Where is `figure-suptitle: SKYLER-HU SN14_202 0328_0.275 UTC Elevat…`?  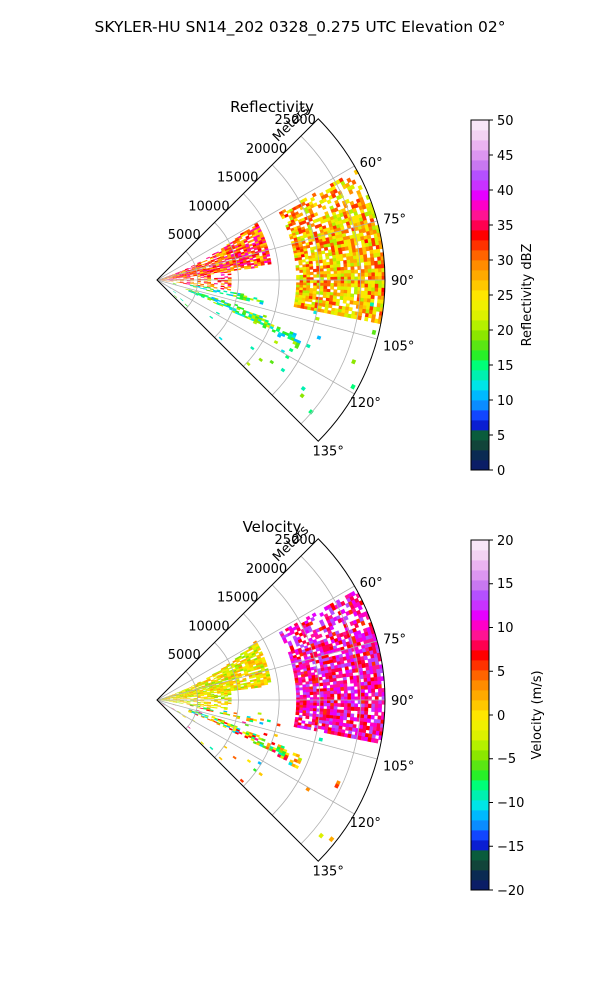
figure-suptitle: SKYLER-HU SN14_202 0328_0.275 UTC Elevat… is located at coordinates (300, 27).